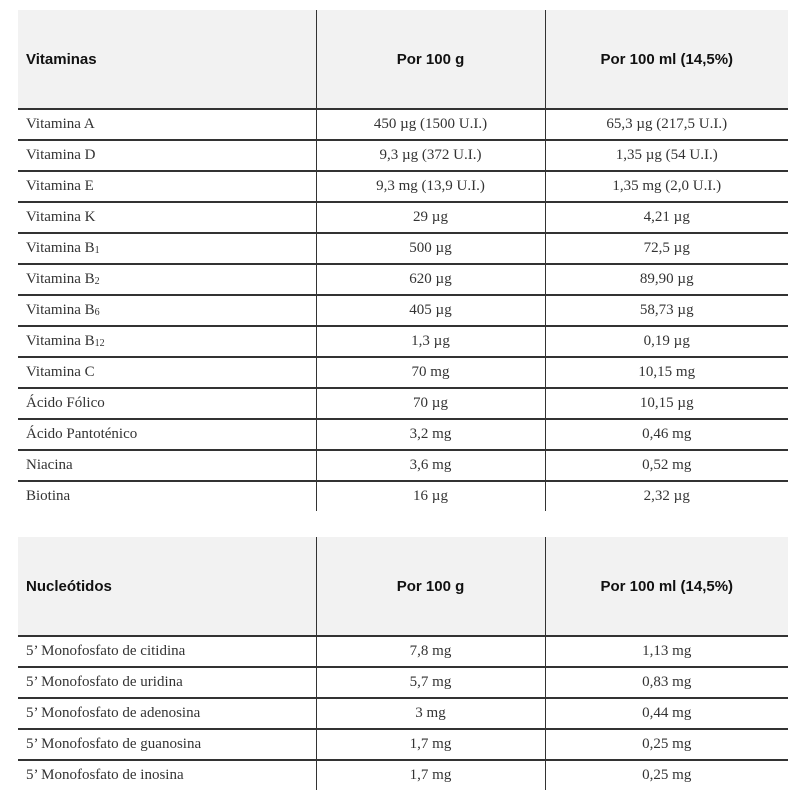  What do you see at coordinates (430, 156) in the screenshot?
I see `value-per-100g: 9,3 µg (372 U.I.)` at bounding box center [430, 156].